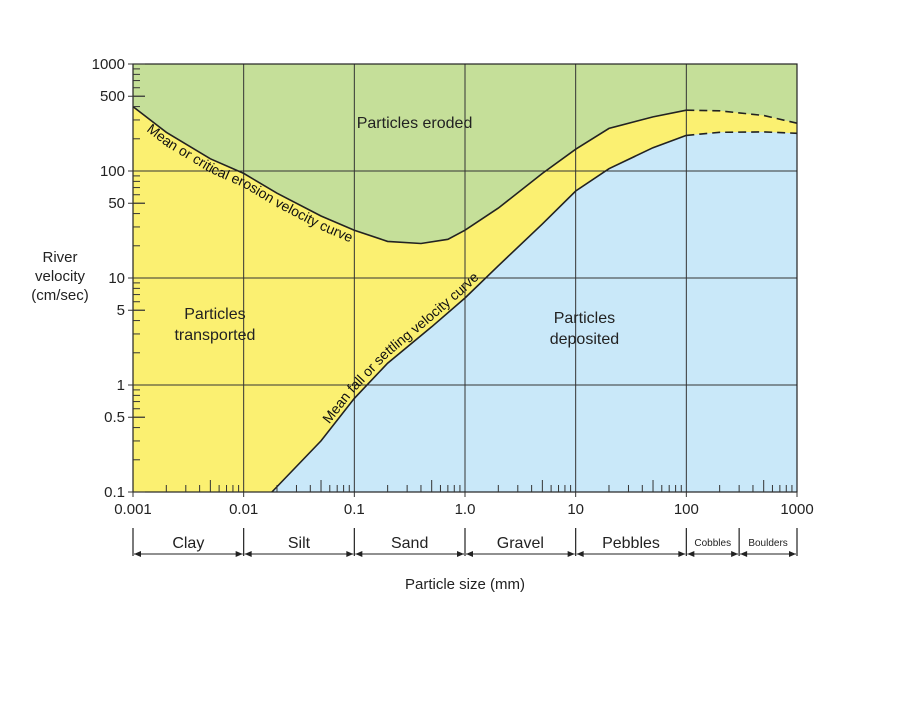 The width and height of the screenshot is (916, 725). Describe the element at coordinates (520, 543) in the screenshot. I see `class-label-gravel: Gravel` at that location.